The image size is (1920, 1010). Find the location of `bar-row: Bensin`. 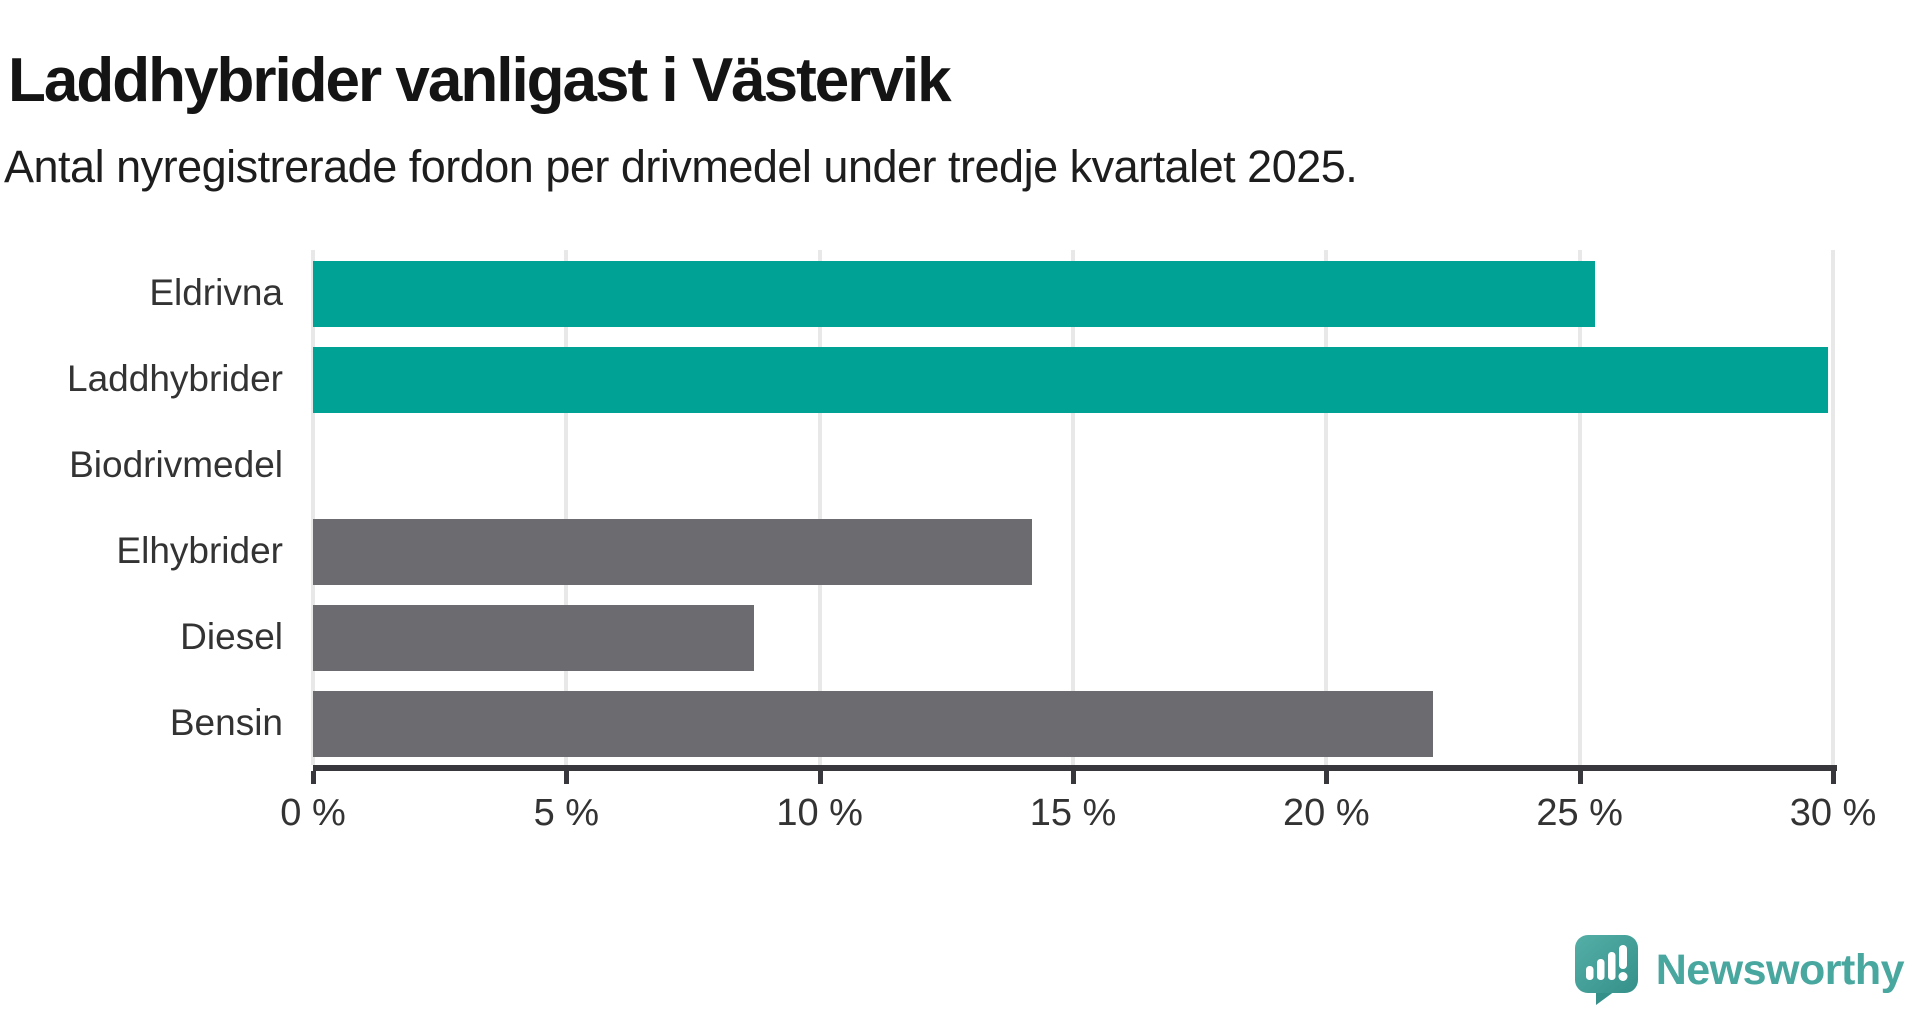

bar-row: Bensin is located at coordinates (916, 723).